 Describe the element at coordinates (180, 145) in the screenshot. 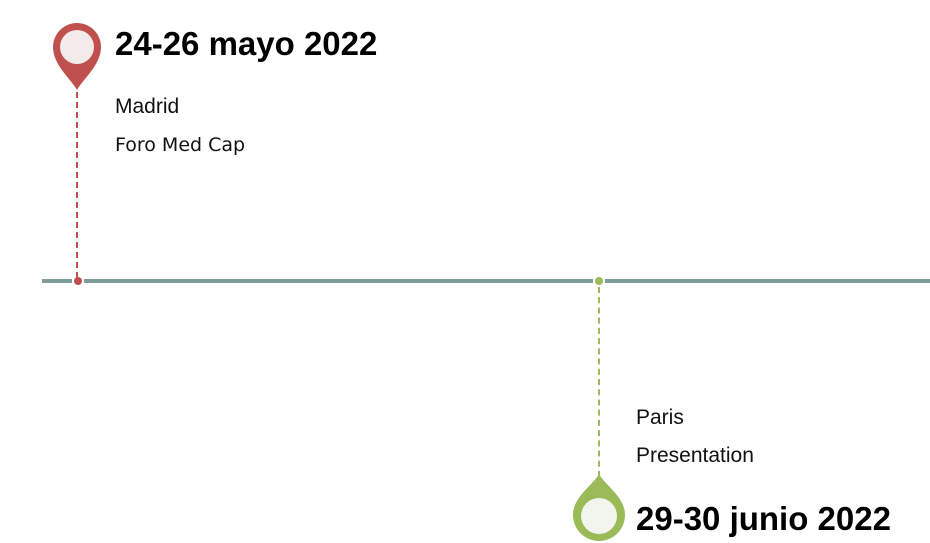

I see `event-description: Foro Med Cap` at that location.